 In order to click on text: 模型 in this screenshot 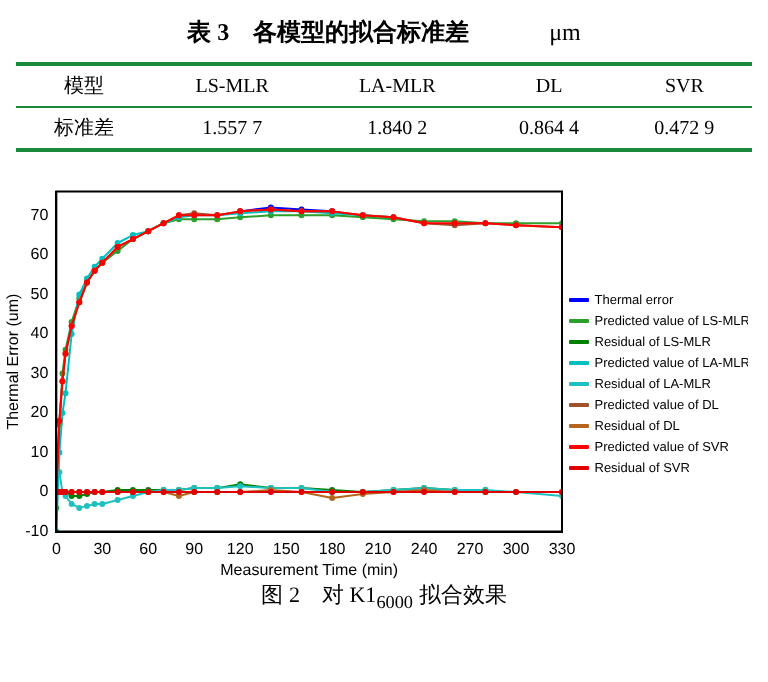, I will do `click(83, 87)`.